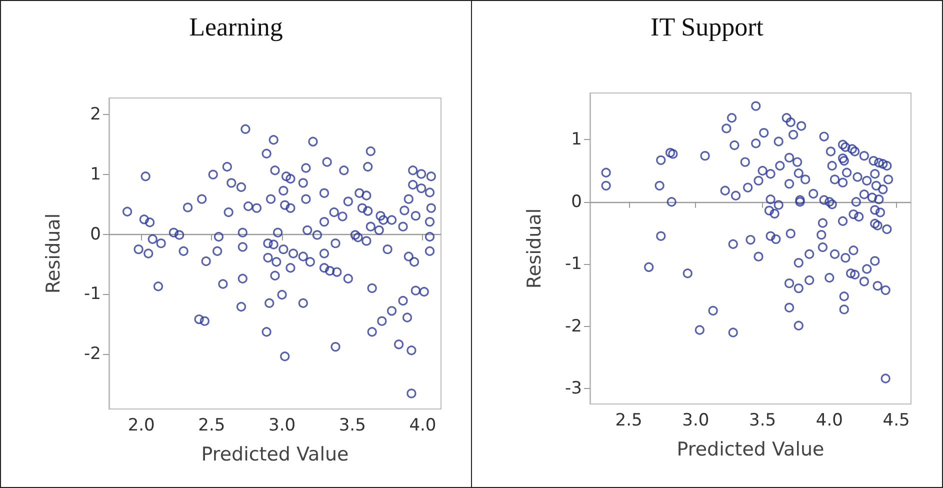 The image size is (943, 488). What do you see at coordinates (573, 388) in the screenshot?
I see `y-tick-label: -3` at bounding box center [573, 388].